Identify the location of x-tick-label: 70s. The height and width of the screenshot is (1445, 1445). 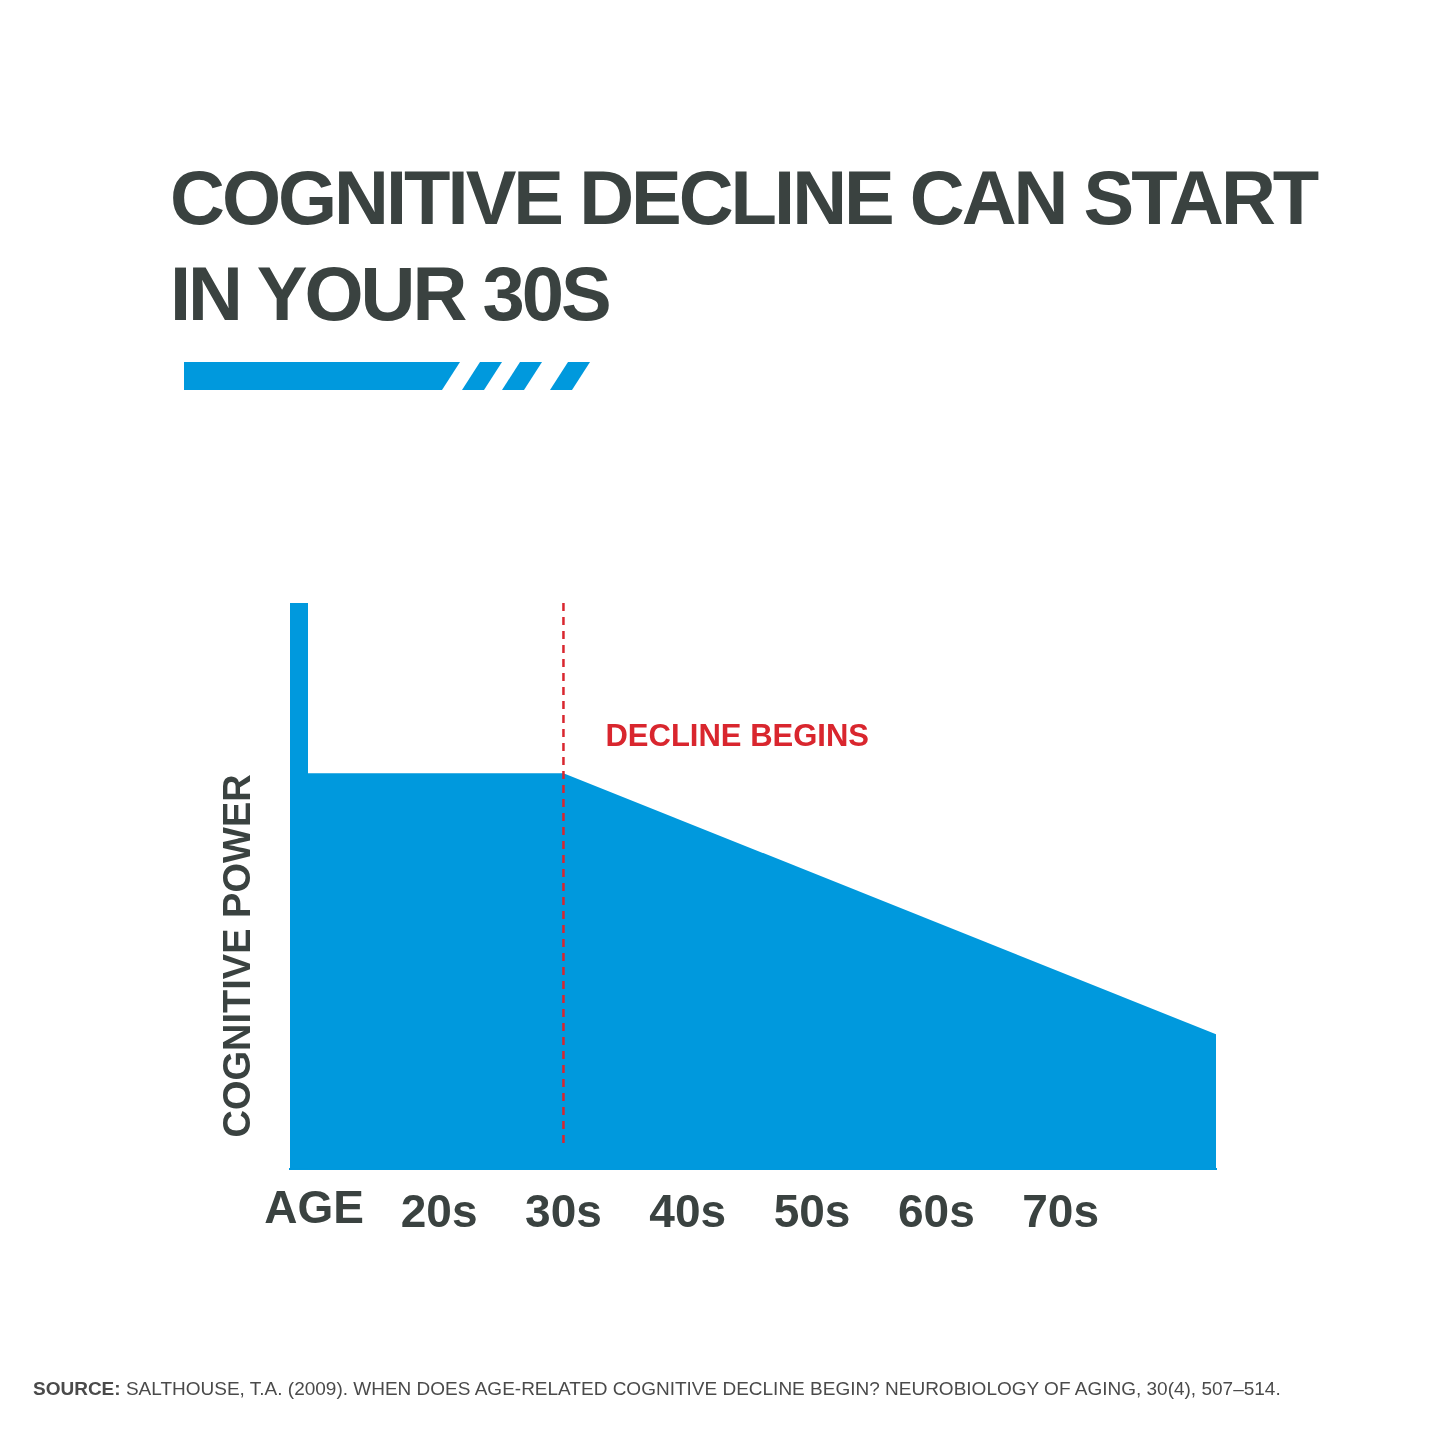
(1061, 1211).